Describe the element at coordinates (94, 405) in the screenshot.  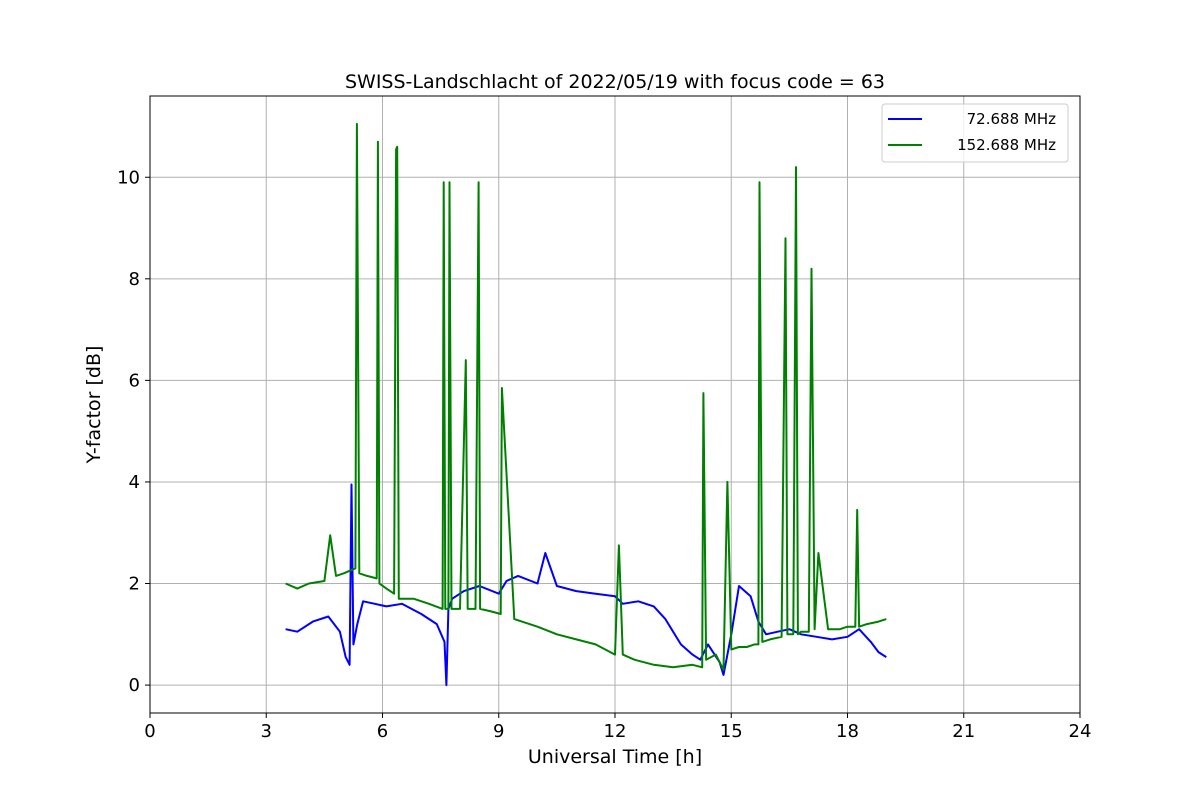
I see `y-axis-label: Y-factor [dB]` at that location.